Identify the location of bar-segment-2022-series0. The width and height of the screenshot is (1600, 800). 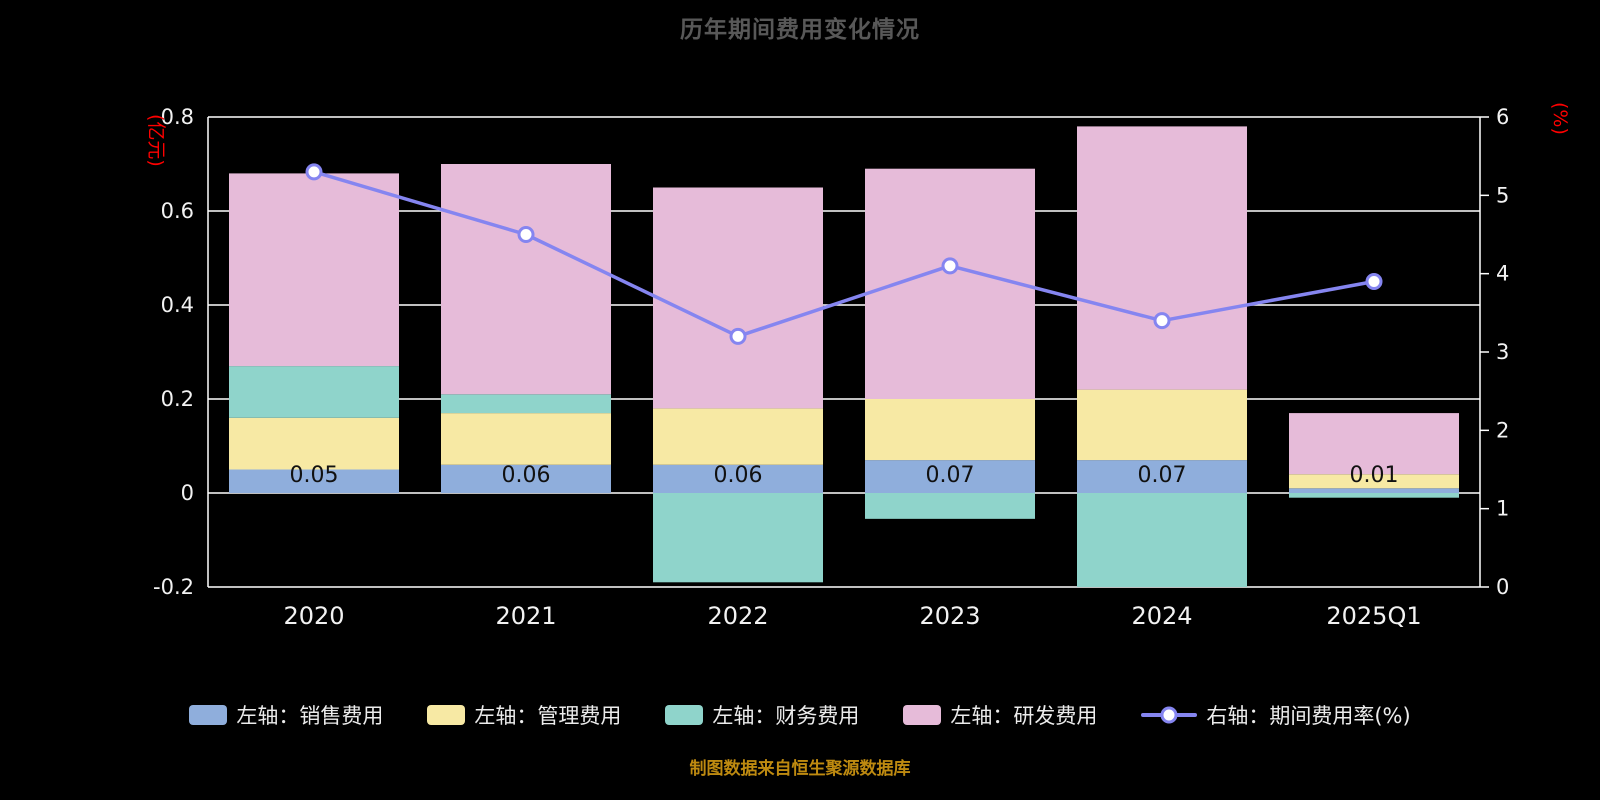
(738, 478).